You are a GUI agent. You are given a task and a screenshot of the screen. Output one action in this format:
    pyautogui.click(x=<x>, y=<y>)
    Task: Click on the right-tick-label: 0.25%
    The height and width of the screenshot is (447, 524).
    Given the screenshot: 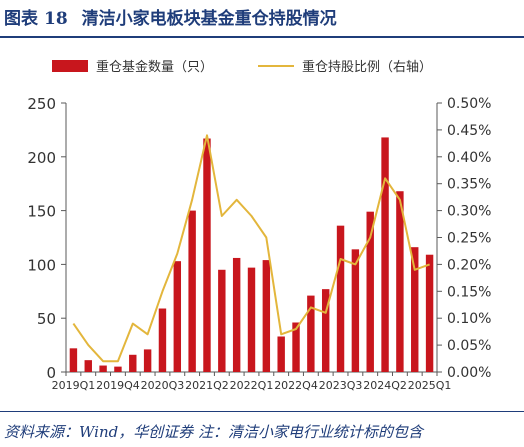 What is the action you would take?
    pyautogui.click(x=469, y=239)
    